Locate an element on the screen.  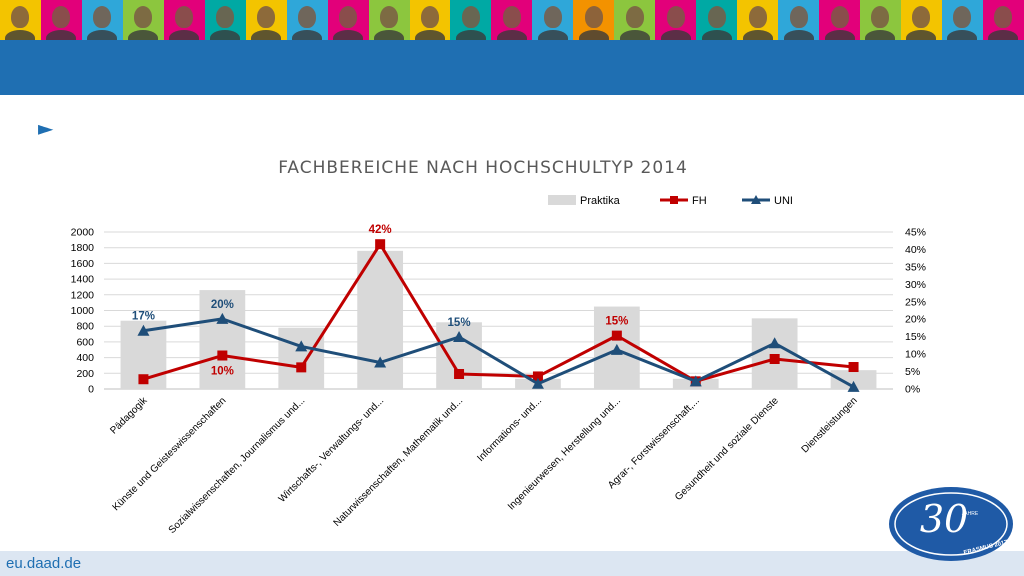
right-tick-label: 15% is located at coordinates (915, 337).